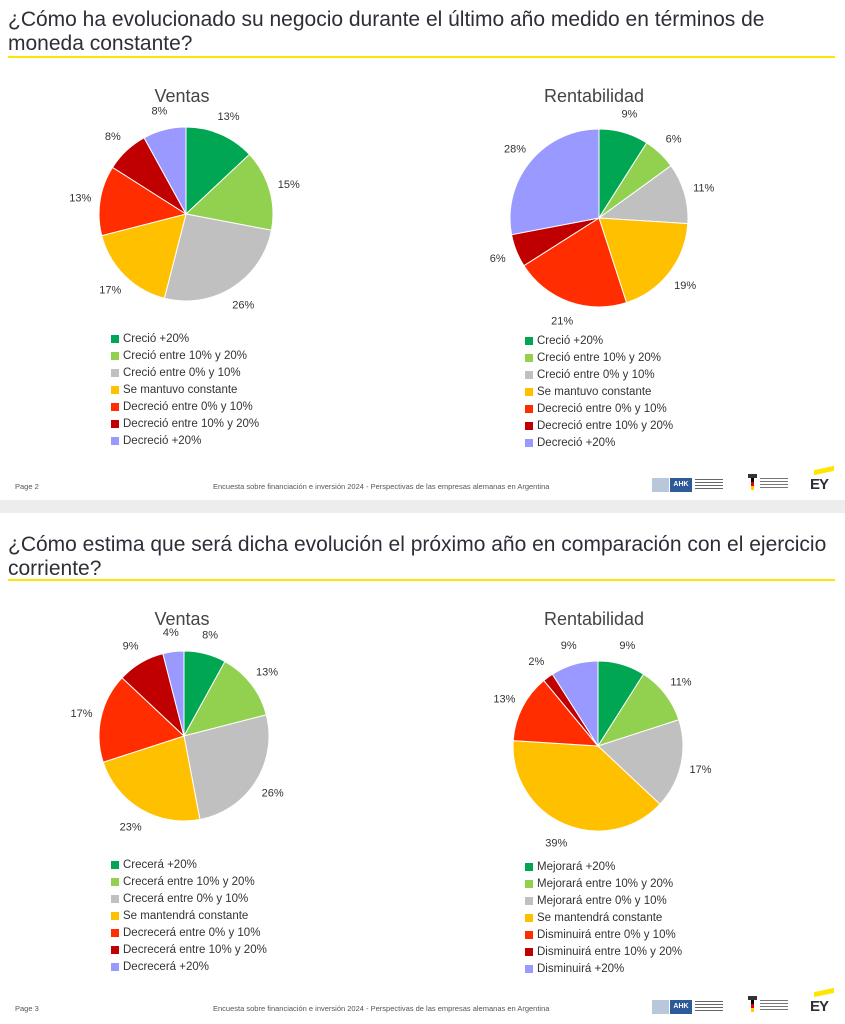  Describe the element at coordinates (606, 934) in the screenshot. I see `legend-label: Disminuirá entre 0% y 10%` at that location.